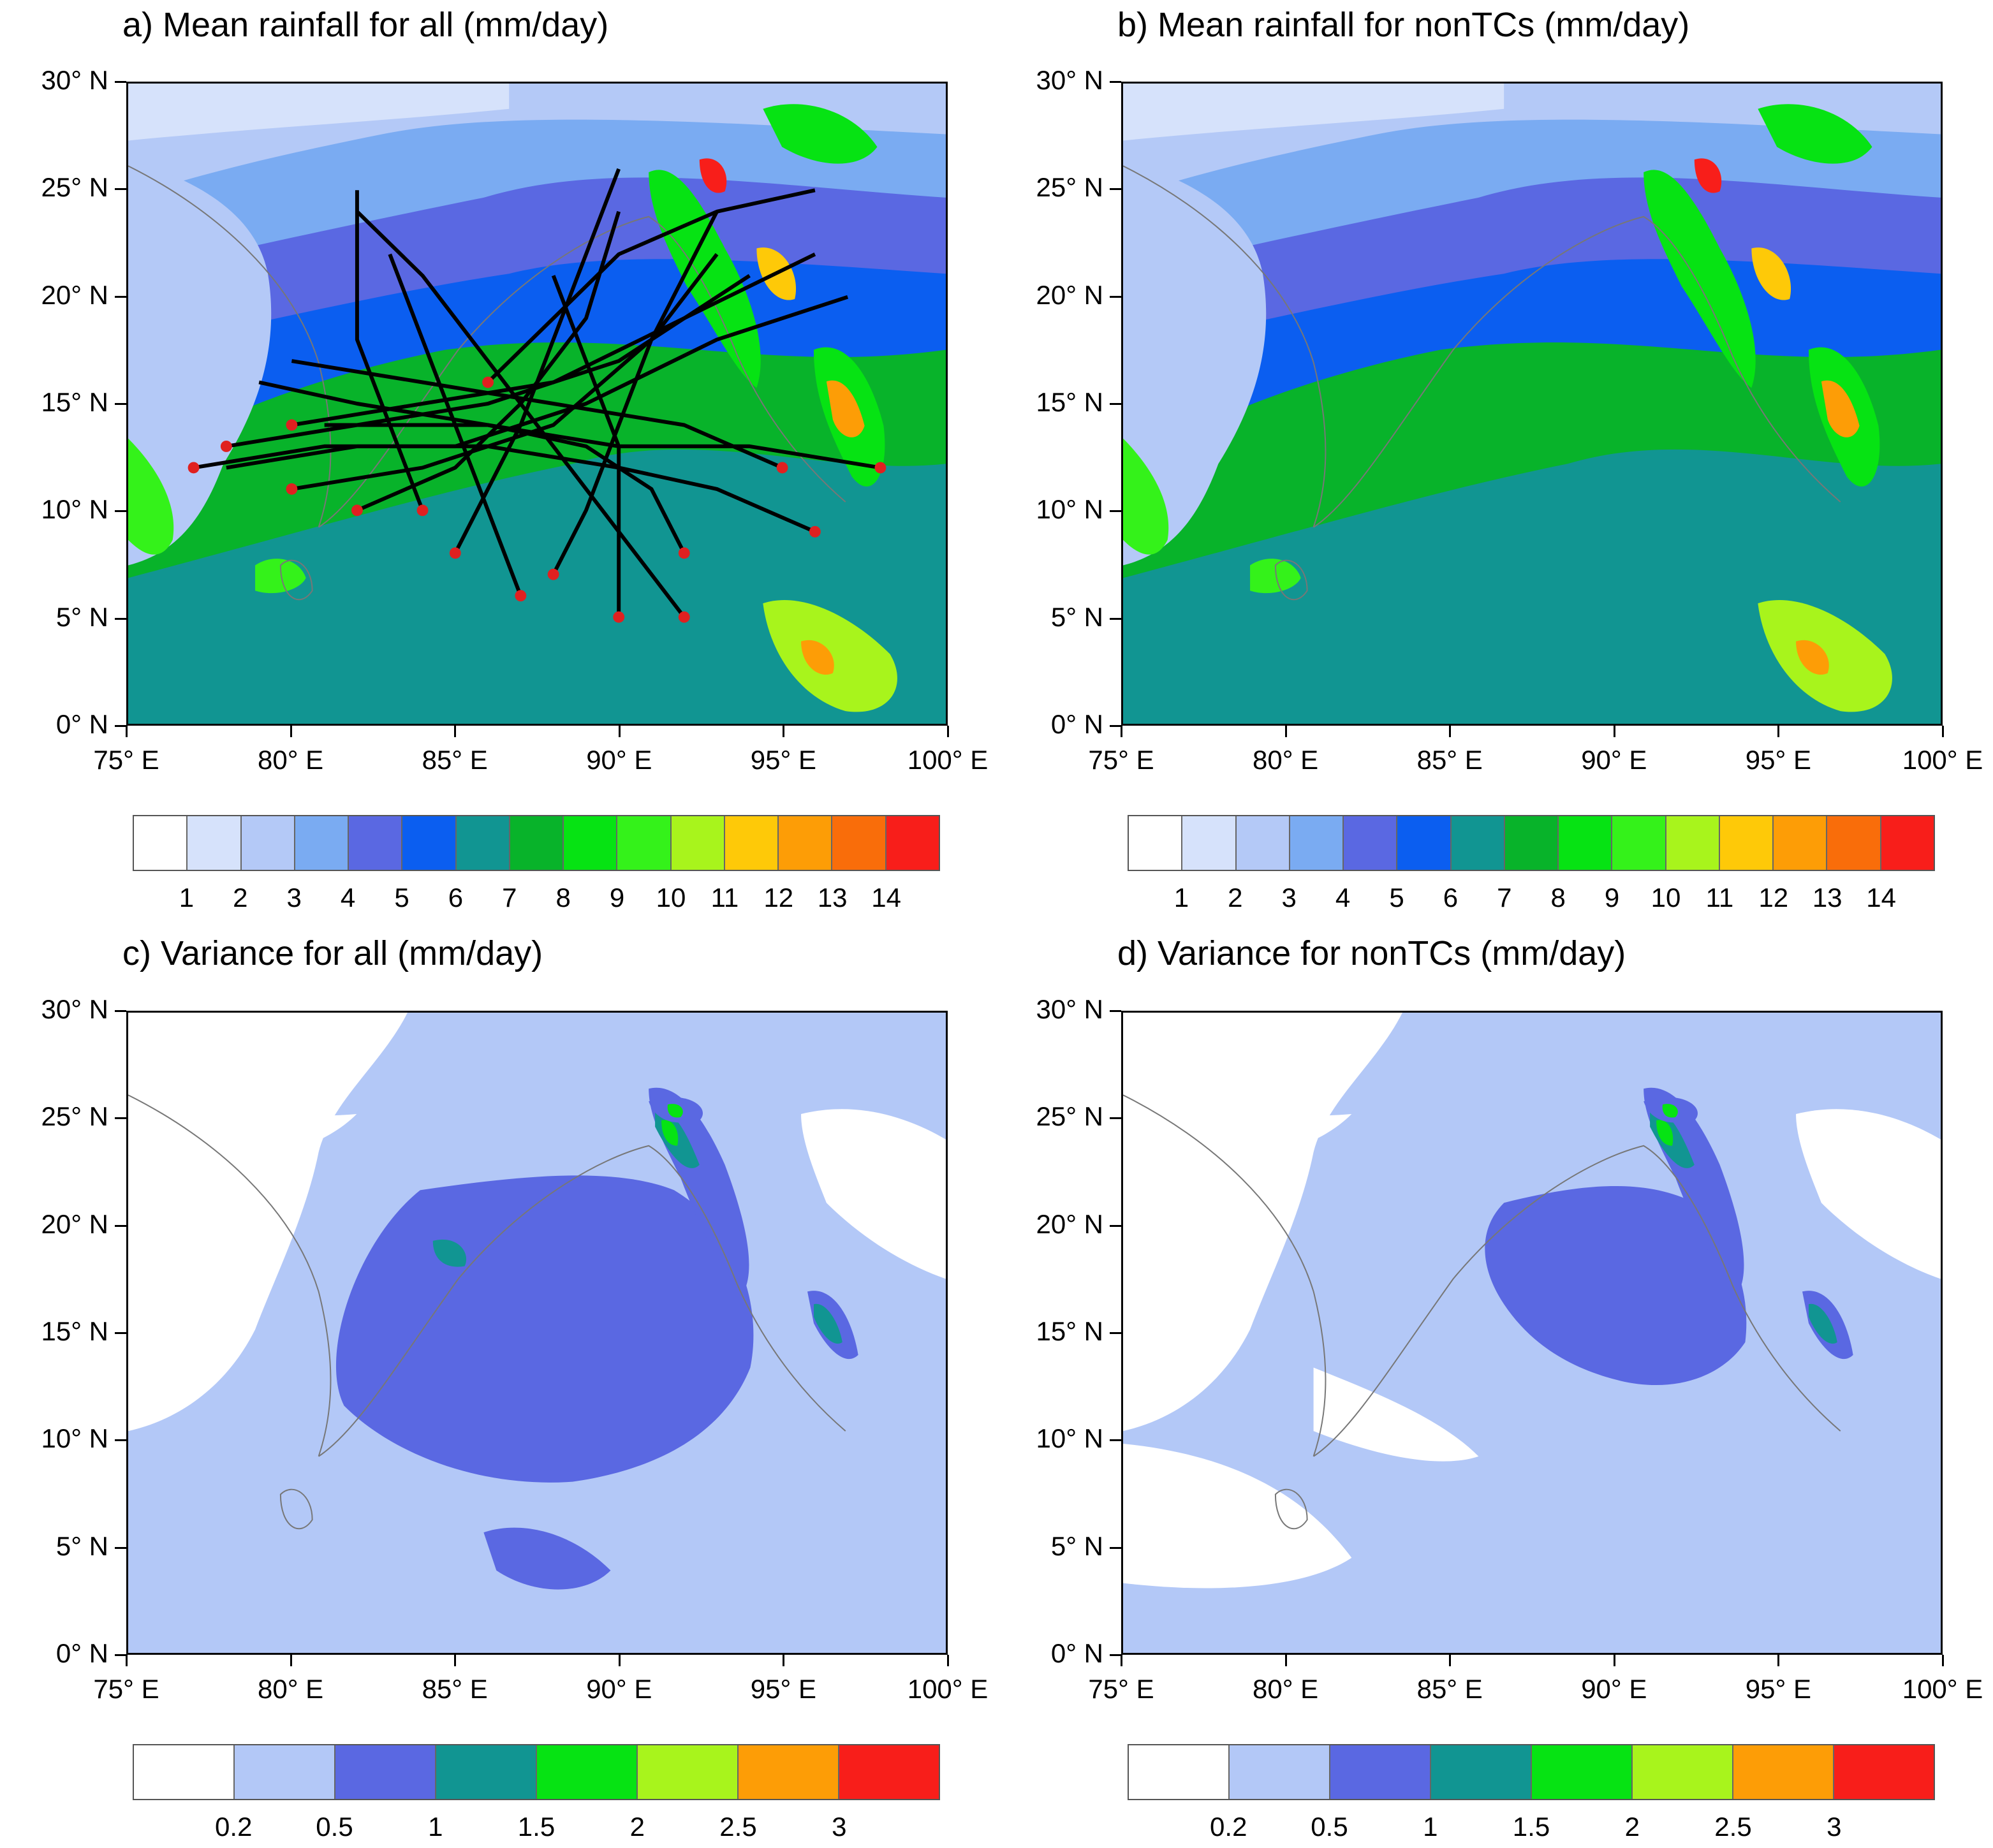 The image size is (1993, 1848). I want to click on panel-b-title: b) Mean rainfall for nonTCs (mm/day), so click(1403, 25).